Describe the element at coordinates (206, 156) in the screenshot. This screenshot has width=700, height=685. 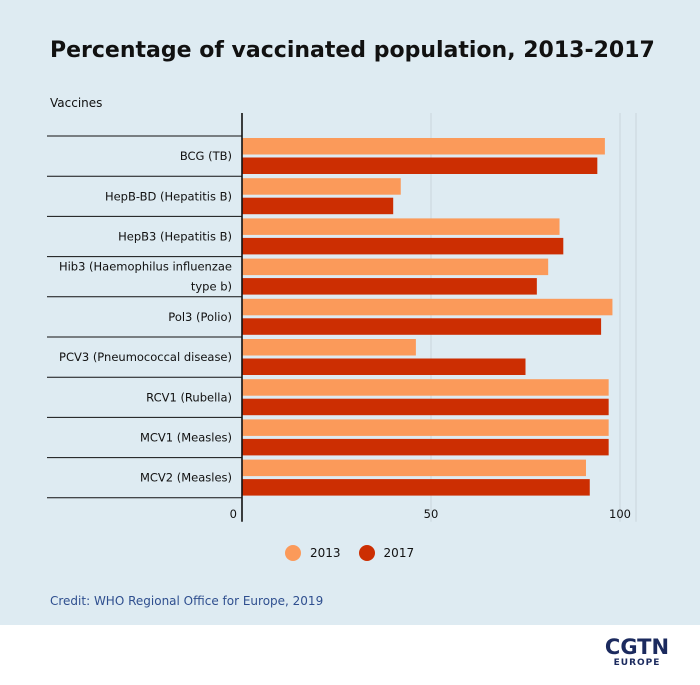
I see `category-label: BCG (TB)` at that location.